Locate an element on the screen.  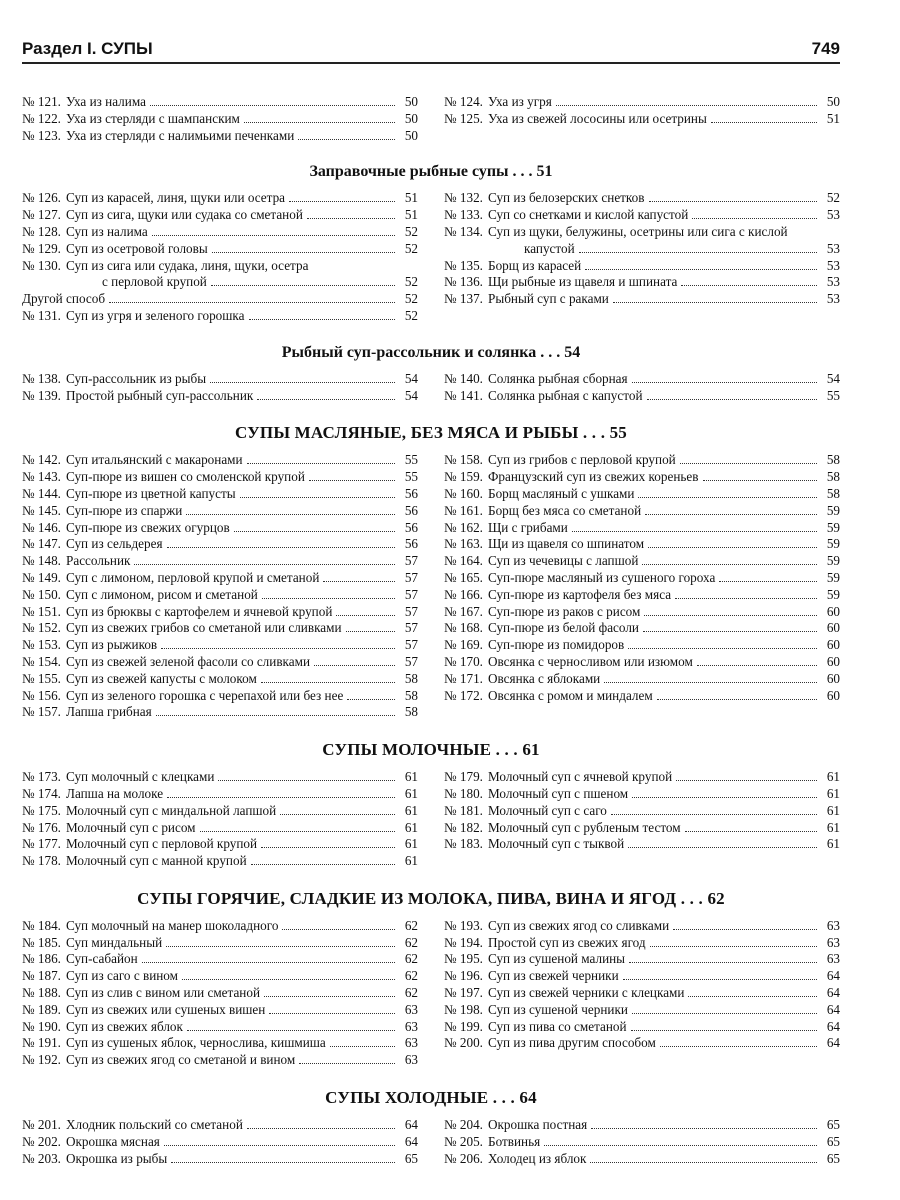
toc-entry: № 179. Молочный суп с ячневой крупой 61 is located at coordinates (642, 777).